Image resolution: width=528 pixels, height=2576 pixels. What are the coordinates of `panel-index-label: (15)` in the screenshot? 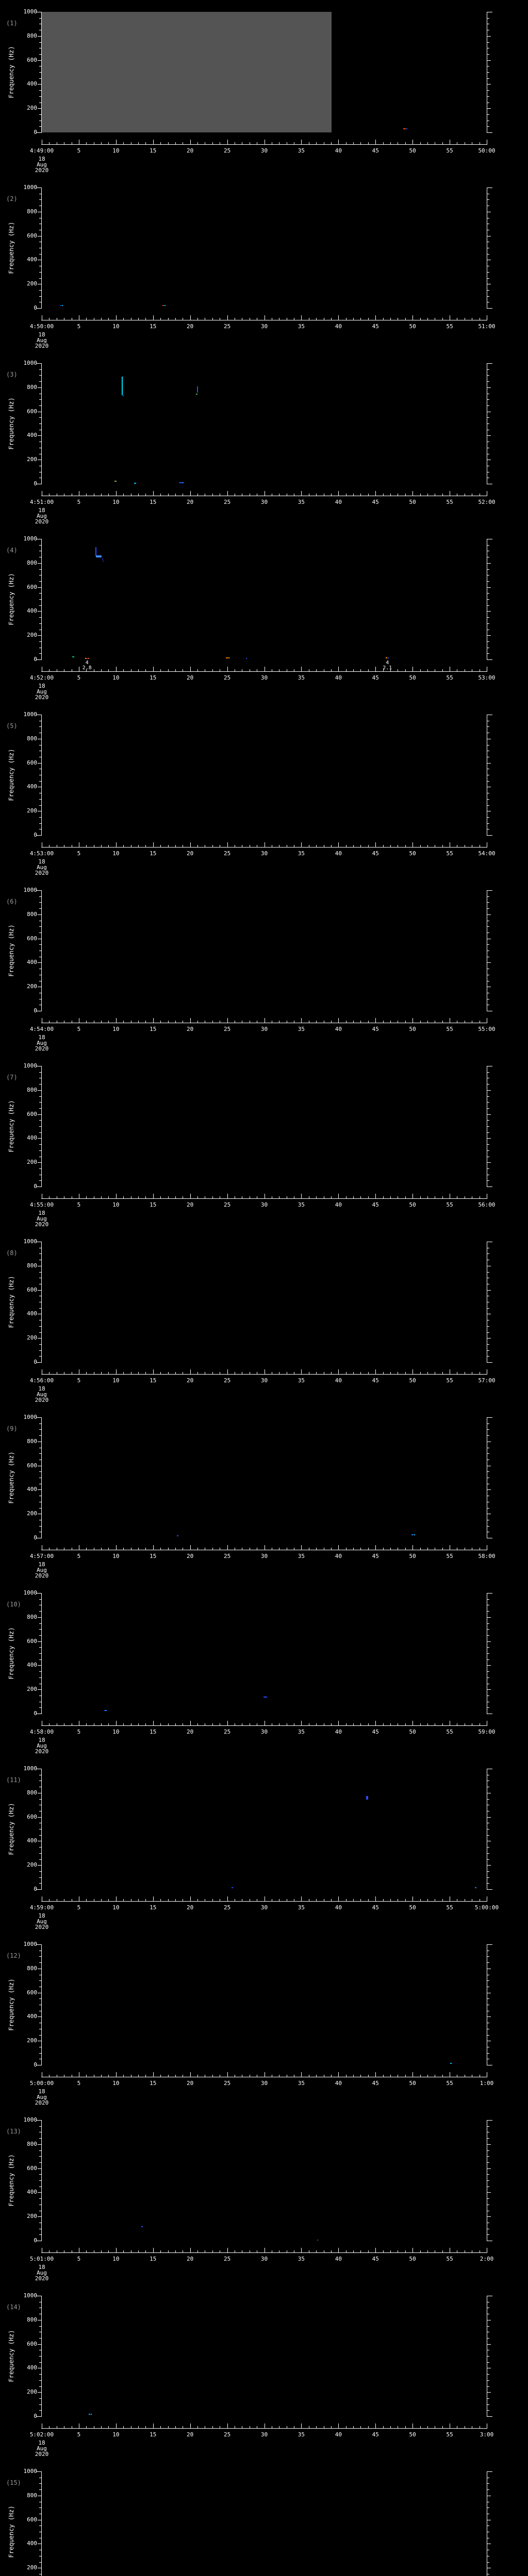 It's located at (13, 2482).